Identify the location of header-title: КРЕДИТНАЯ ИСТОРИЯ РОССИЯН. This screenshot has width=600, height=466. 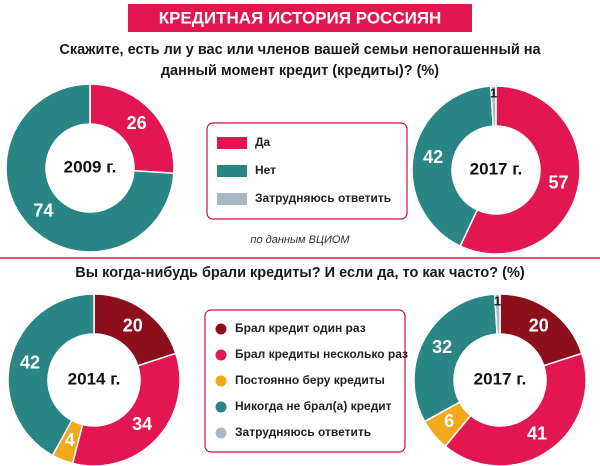
(300, 17).